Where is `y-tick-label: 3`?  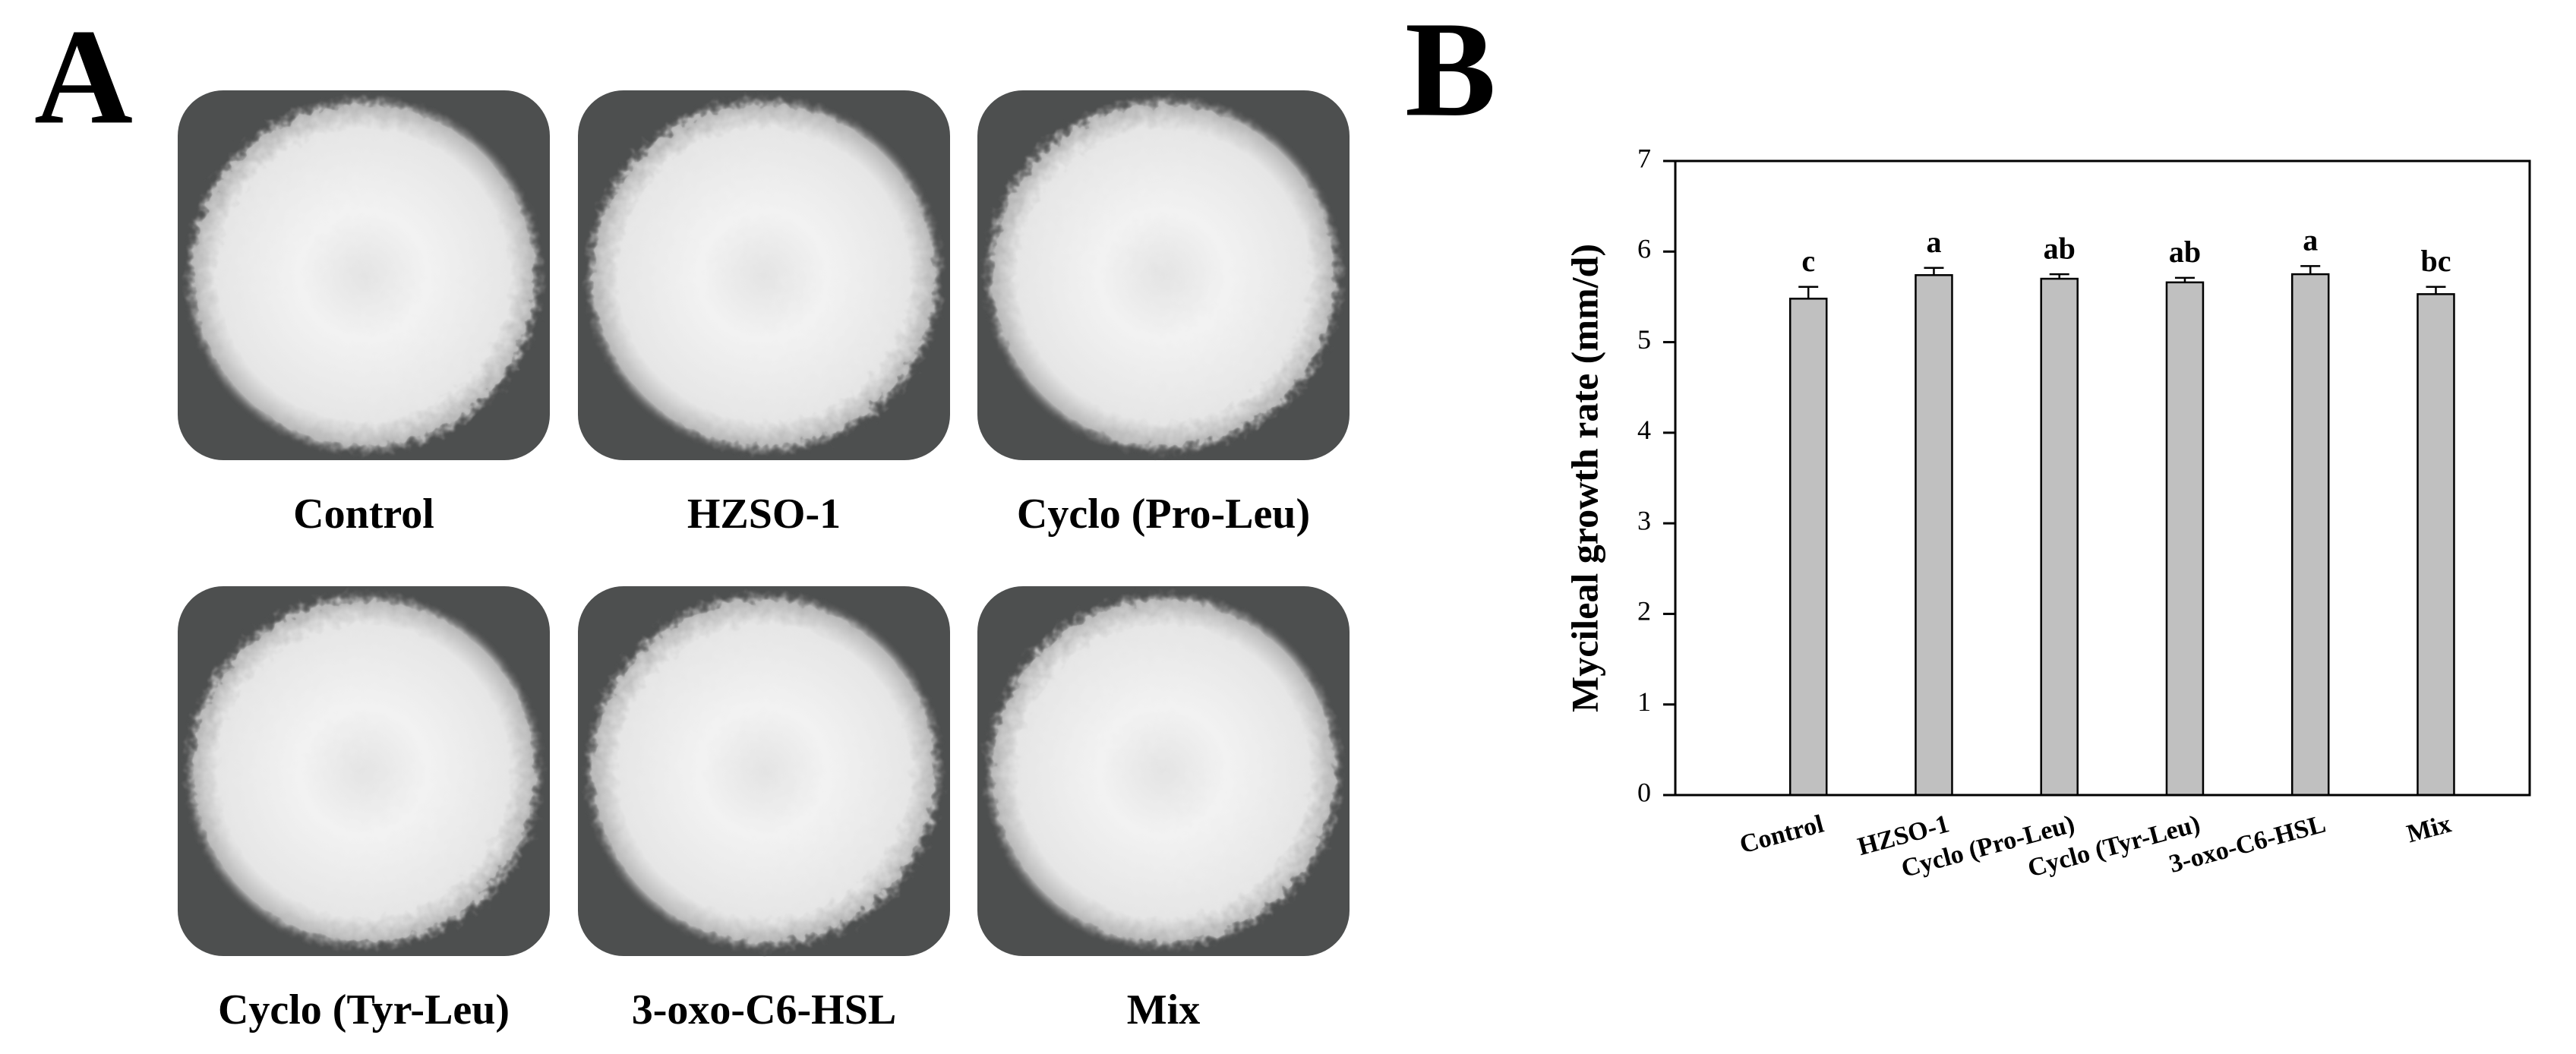 y-tick-label: 3 is located at coordinates (1644, 520).